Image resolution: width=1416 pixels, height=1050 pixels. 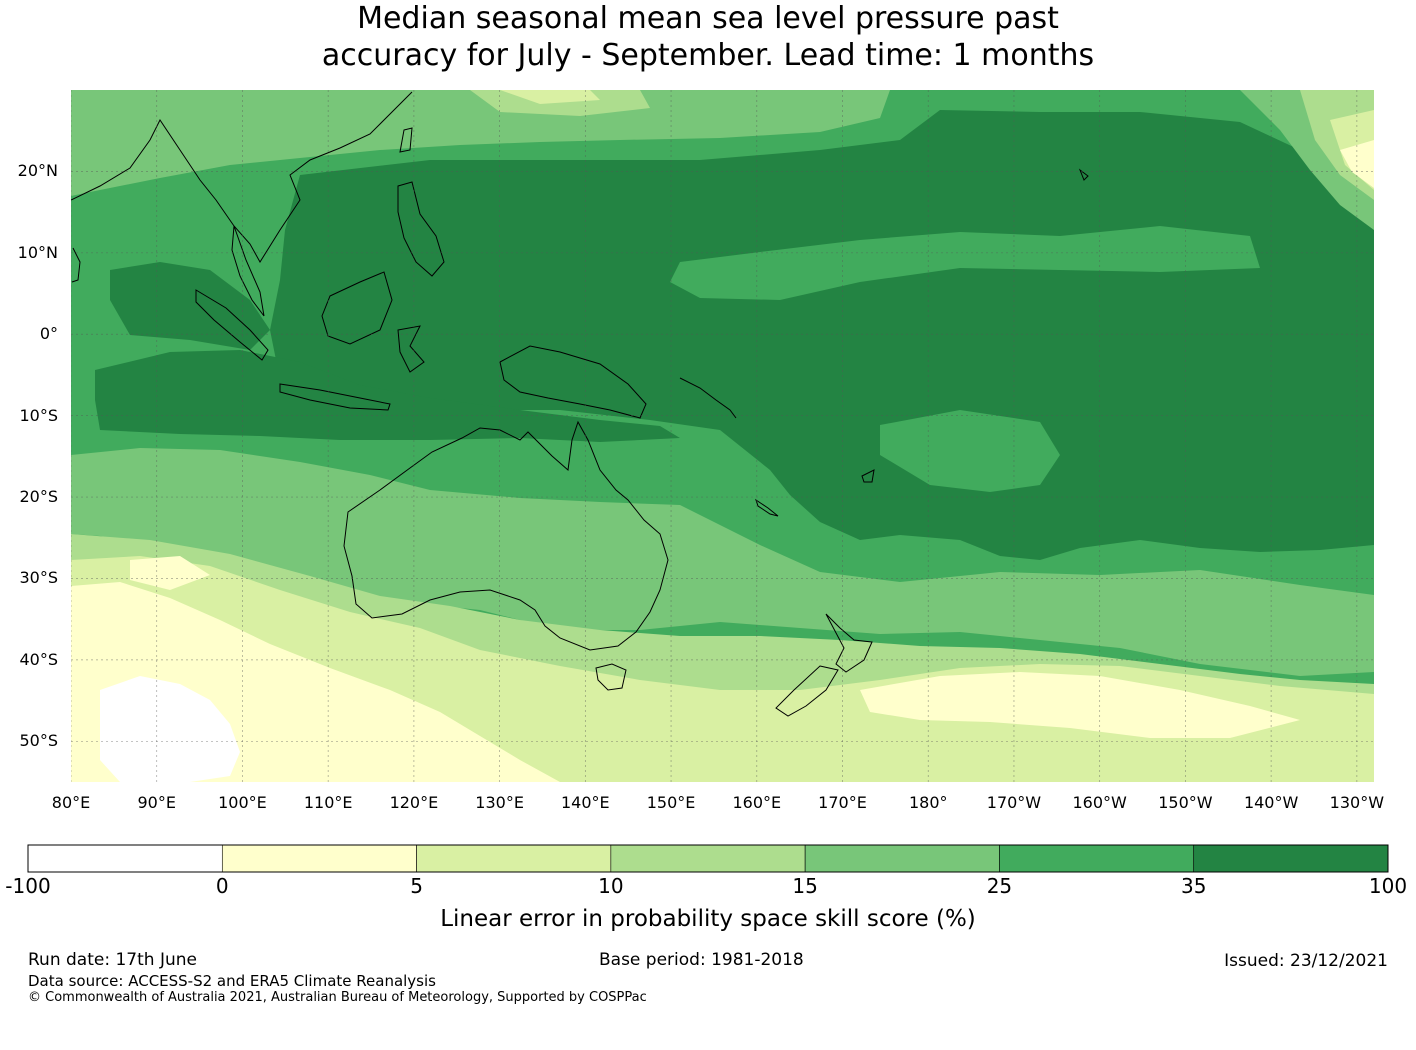 I want to click on lon-label-9: 170°E, so click(x=842, y=802).